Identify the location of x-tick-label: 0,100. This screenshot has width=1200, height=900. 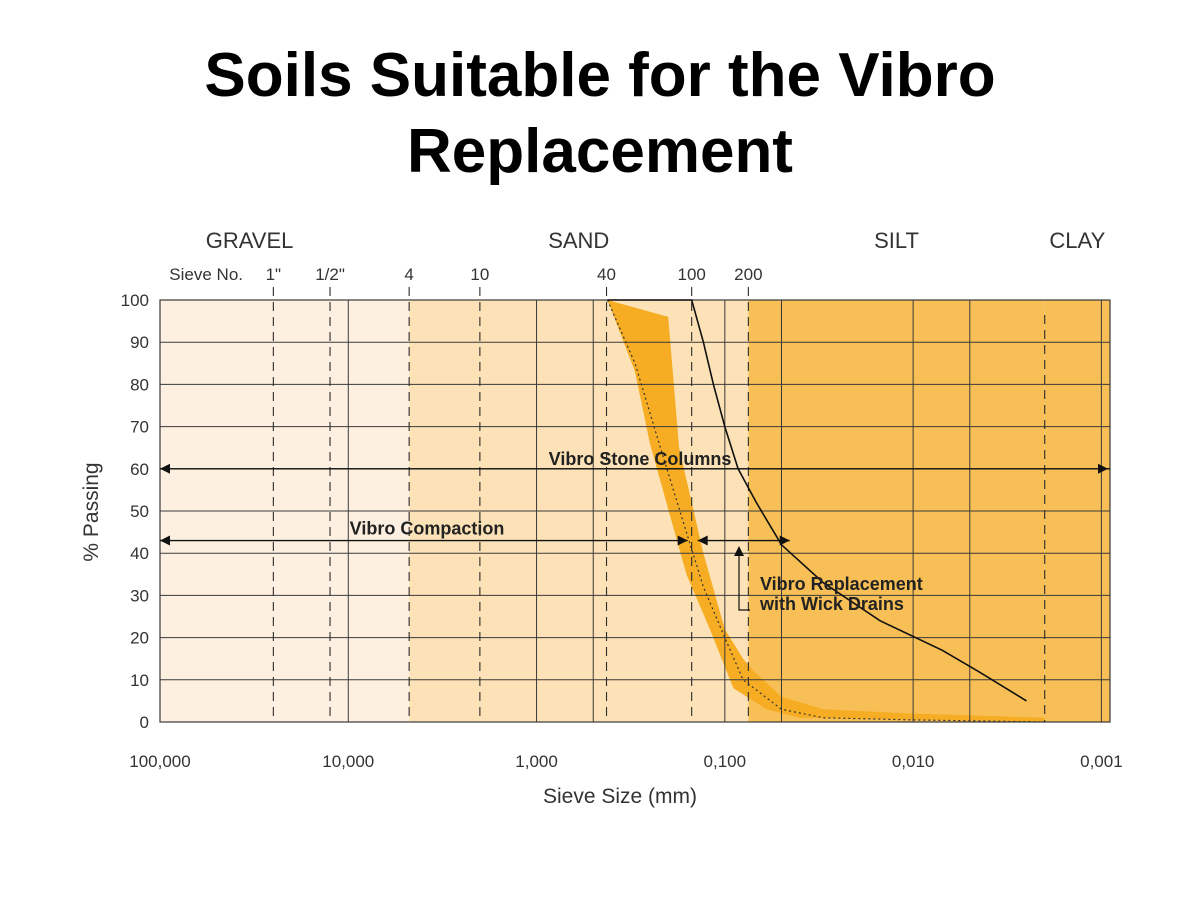
(725, 761).